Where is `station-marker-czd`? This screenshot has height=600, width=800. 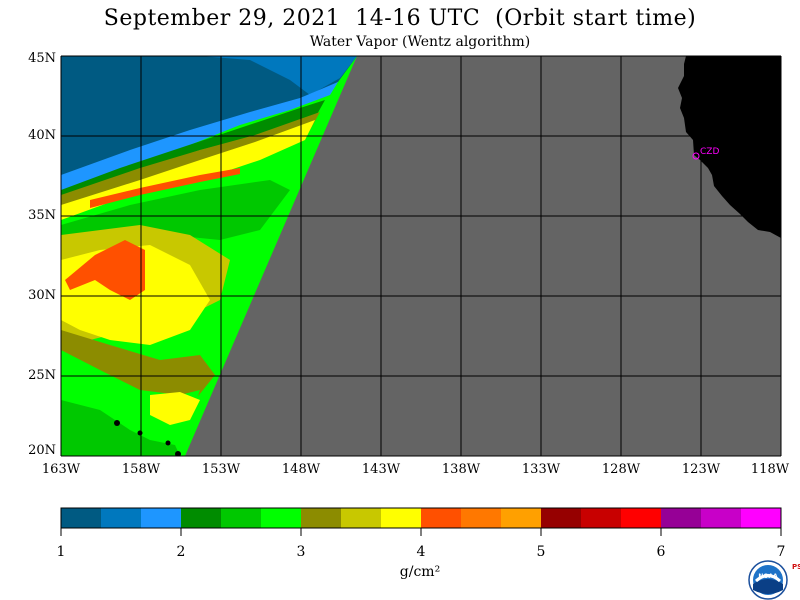
station-marker-czd is located at coordinates (696, 156).